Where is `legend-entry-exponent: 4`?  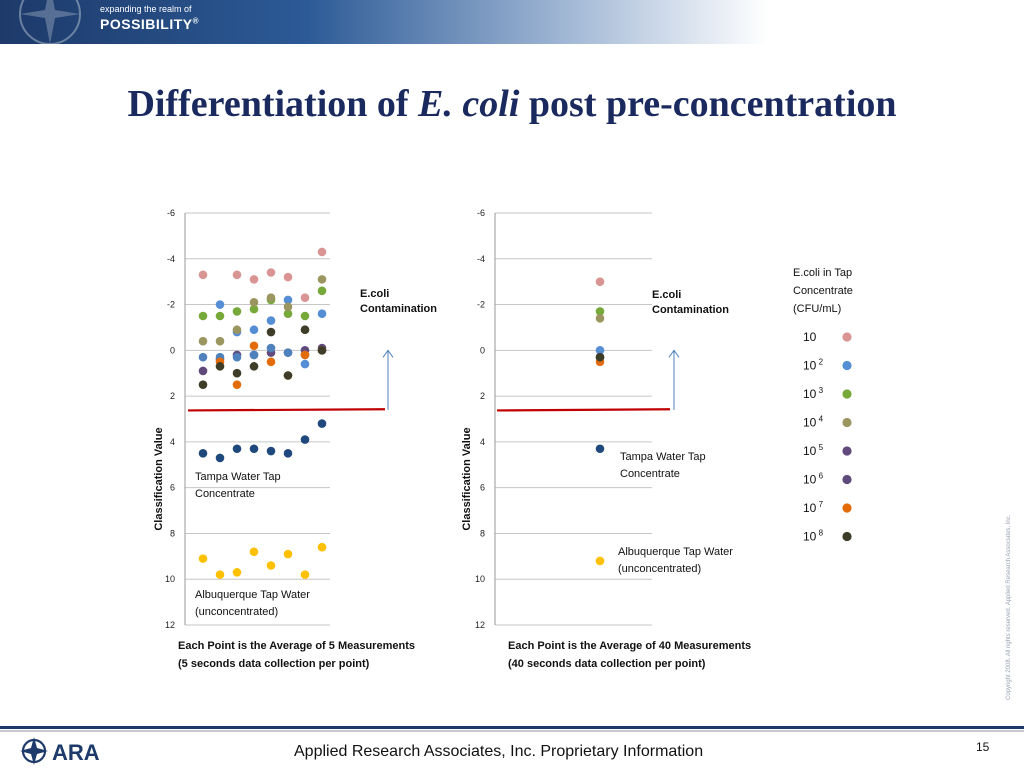 legend-entry-exponent: 4 is located at coordinates (819, 419).